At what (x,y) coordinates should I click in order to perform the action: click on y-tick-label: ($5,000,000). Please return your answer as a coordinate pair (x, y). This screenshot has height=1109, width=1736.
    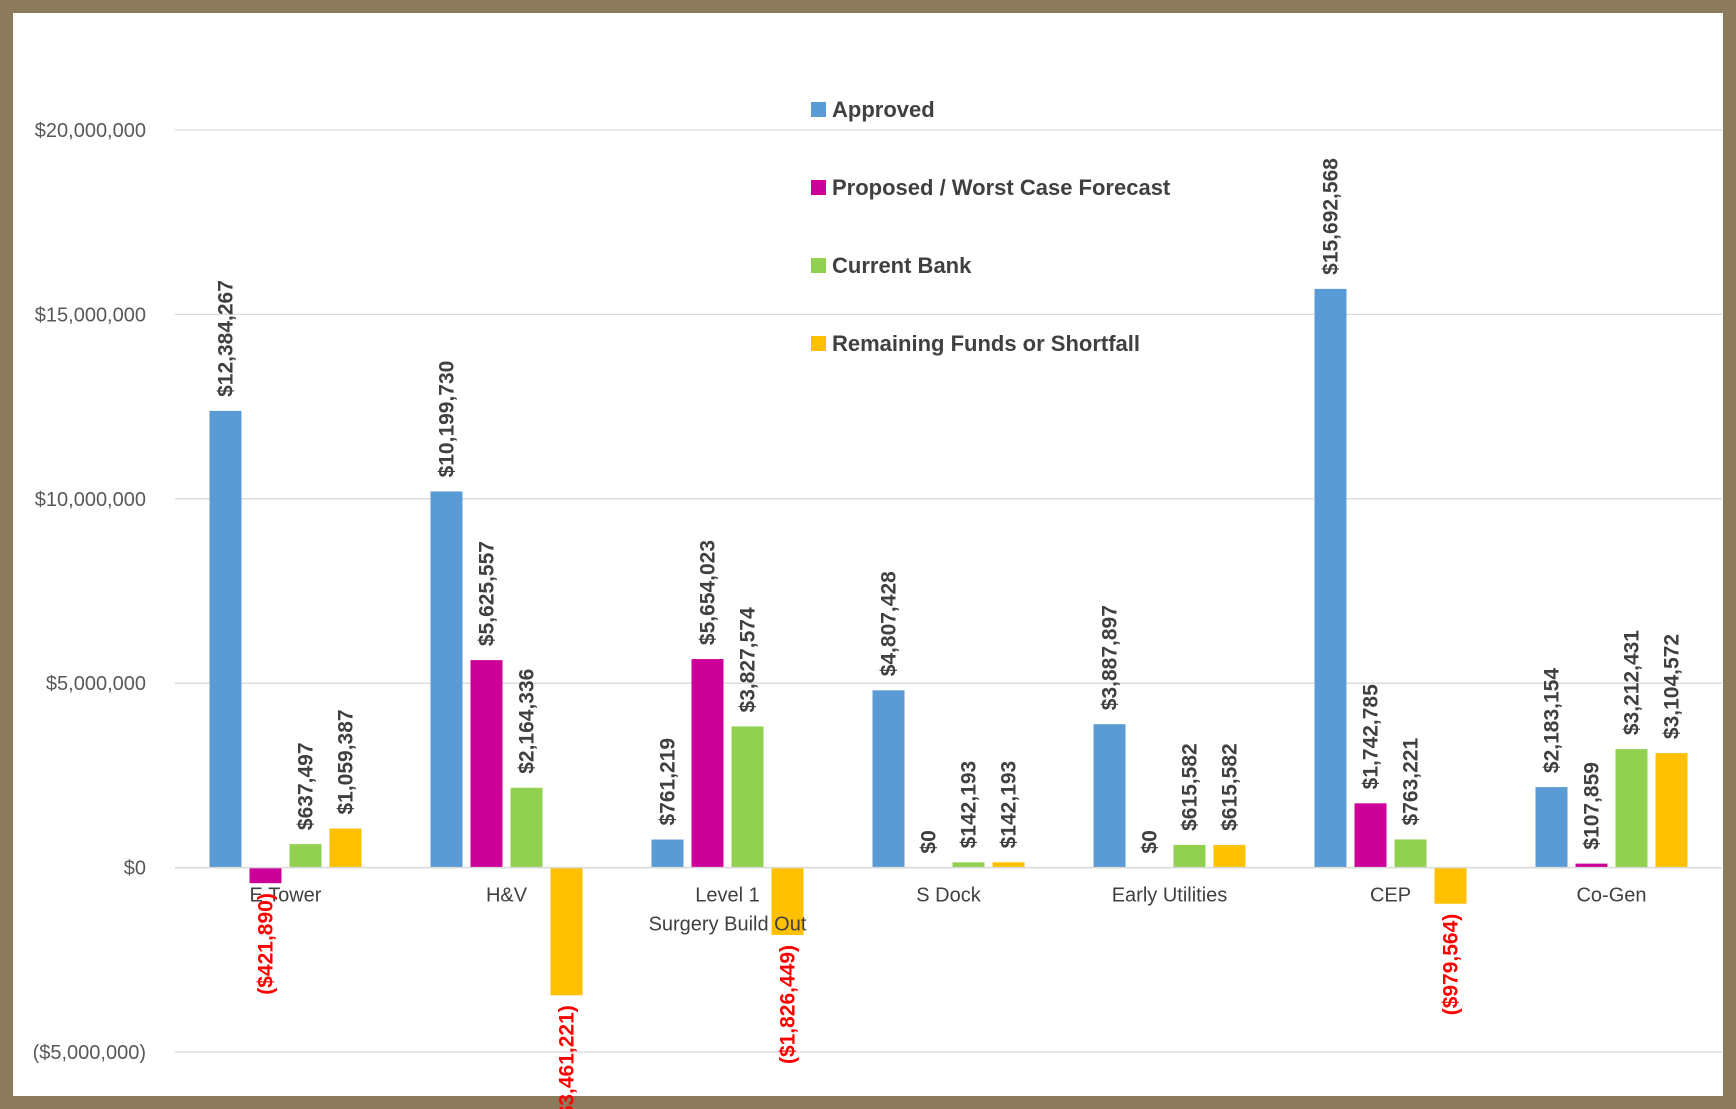
    Looking at the image, I should click on (89, 1053).